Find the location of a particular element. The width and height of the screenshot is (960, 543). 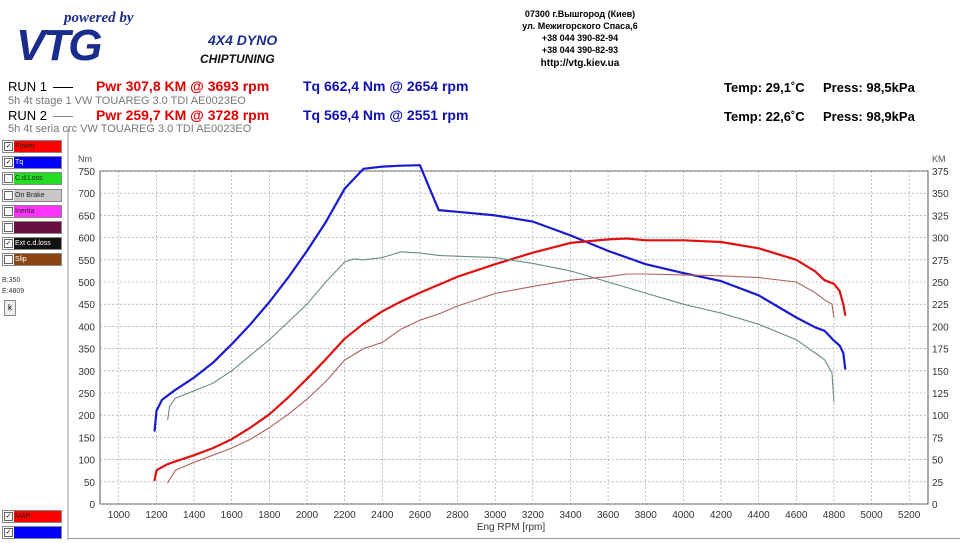

x-tick-label: 1200 is located at coordinates (156, 515).